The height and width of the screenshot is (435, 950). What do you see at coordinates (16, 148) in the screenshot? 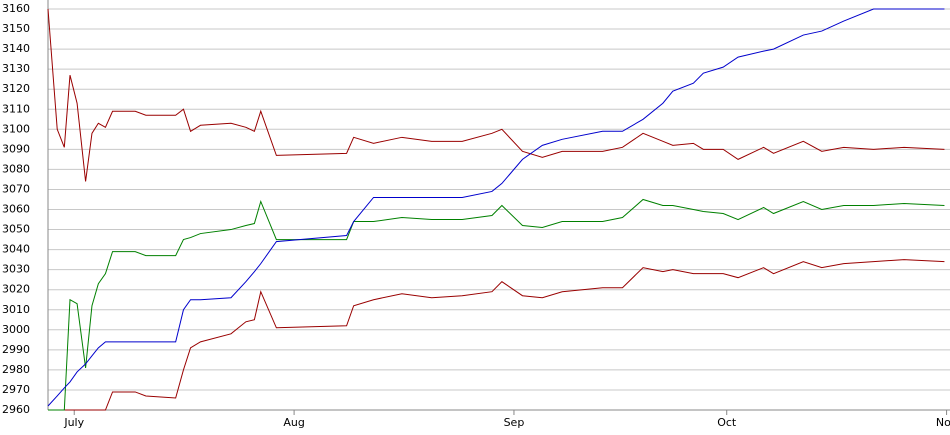
I see `y-tick-label: 3090` at bounding box center [16, 148].